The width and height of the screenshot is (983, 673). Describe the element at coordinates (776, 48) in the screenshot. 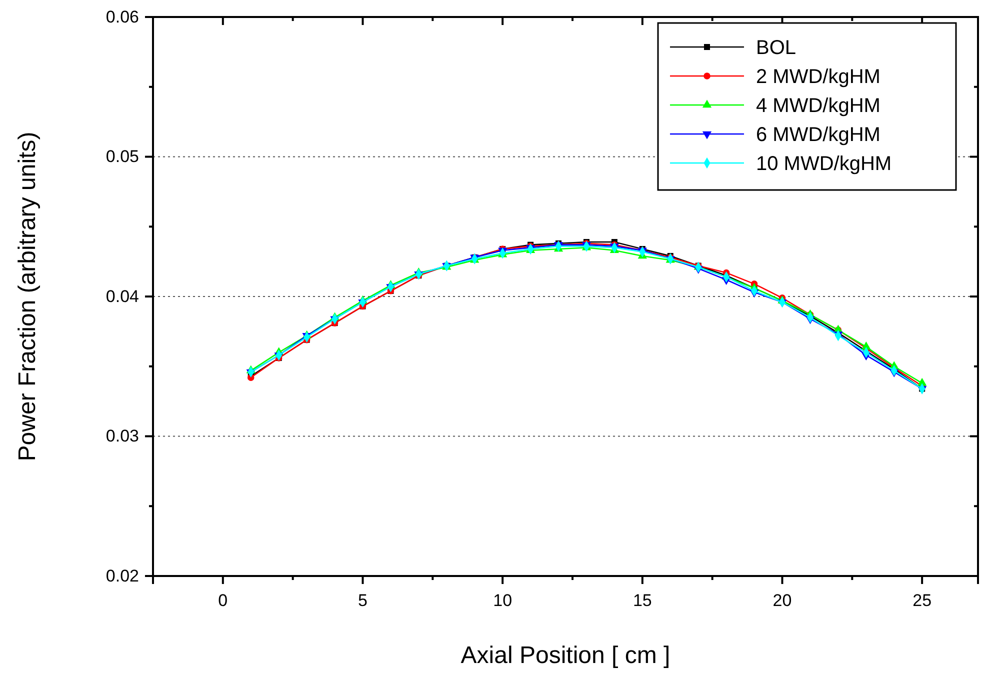

I see `legend-label: BOL` at that location.